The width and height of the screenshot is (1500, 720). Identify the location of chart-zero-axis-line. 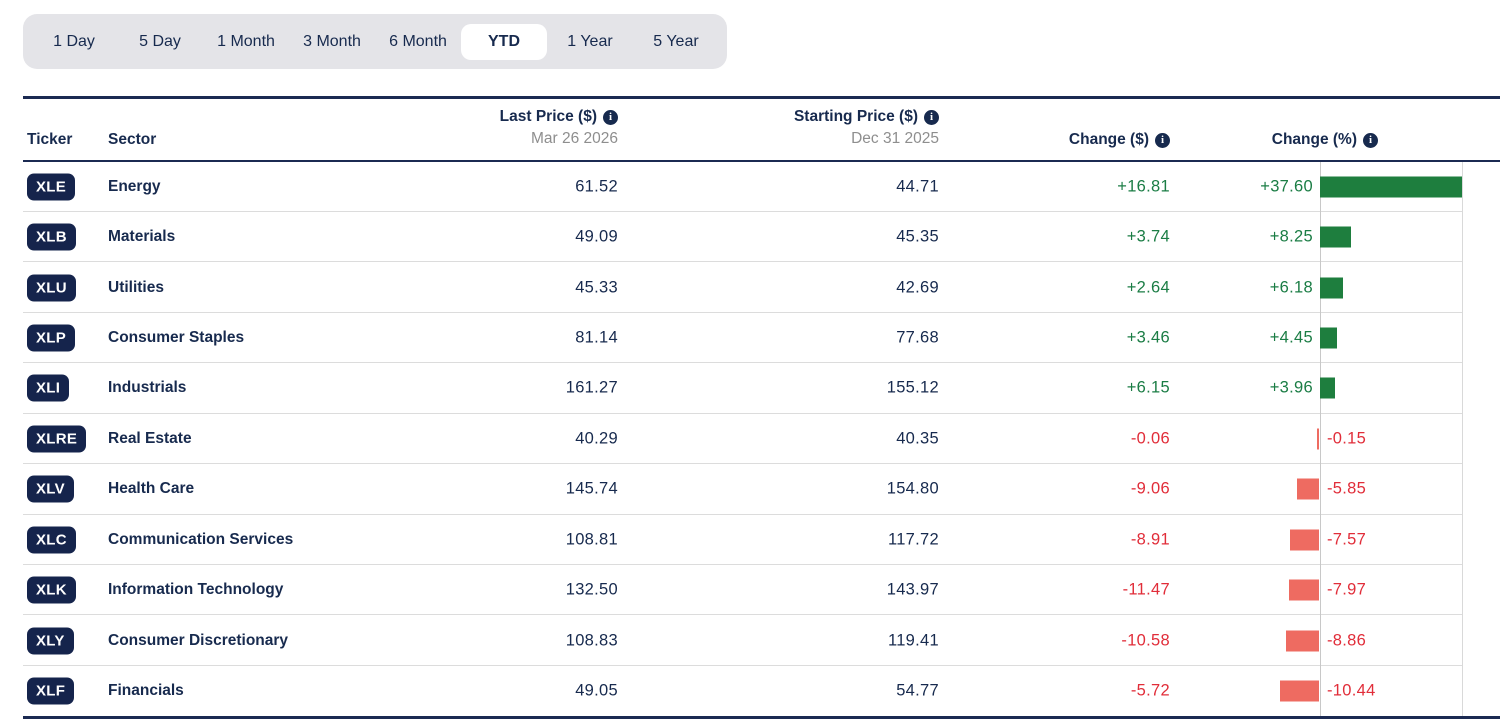
(1320, 439).